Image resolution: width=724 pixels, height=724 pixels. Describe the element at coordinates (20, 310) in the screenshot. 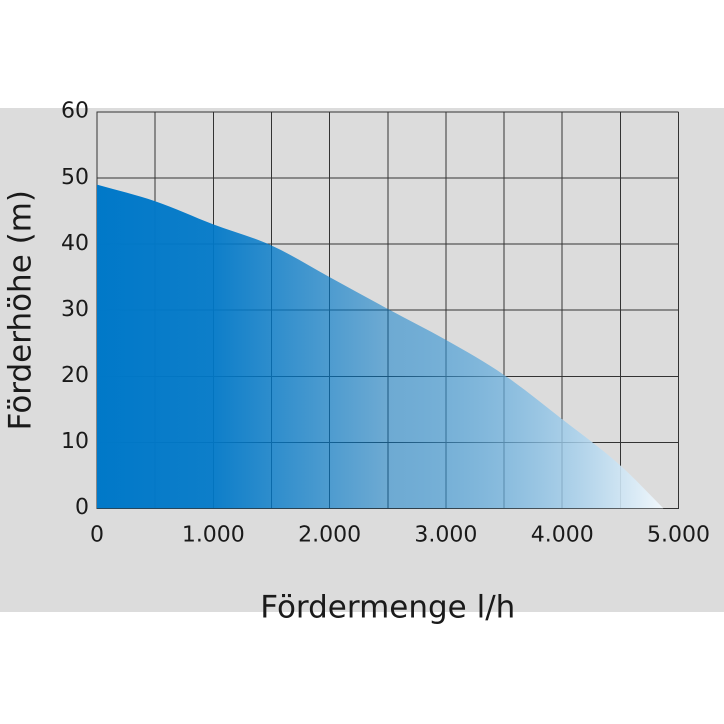

I see `y-axis-title: Förderhöhe (m)` at that location.